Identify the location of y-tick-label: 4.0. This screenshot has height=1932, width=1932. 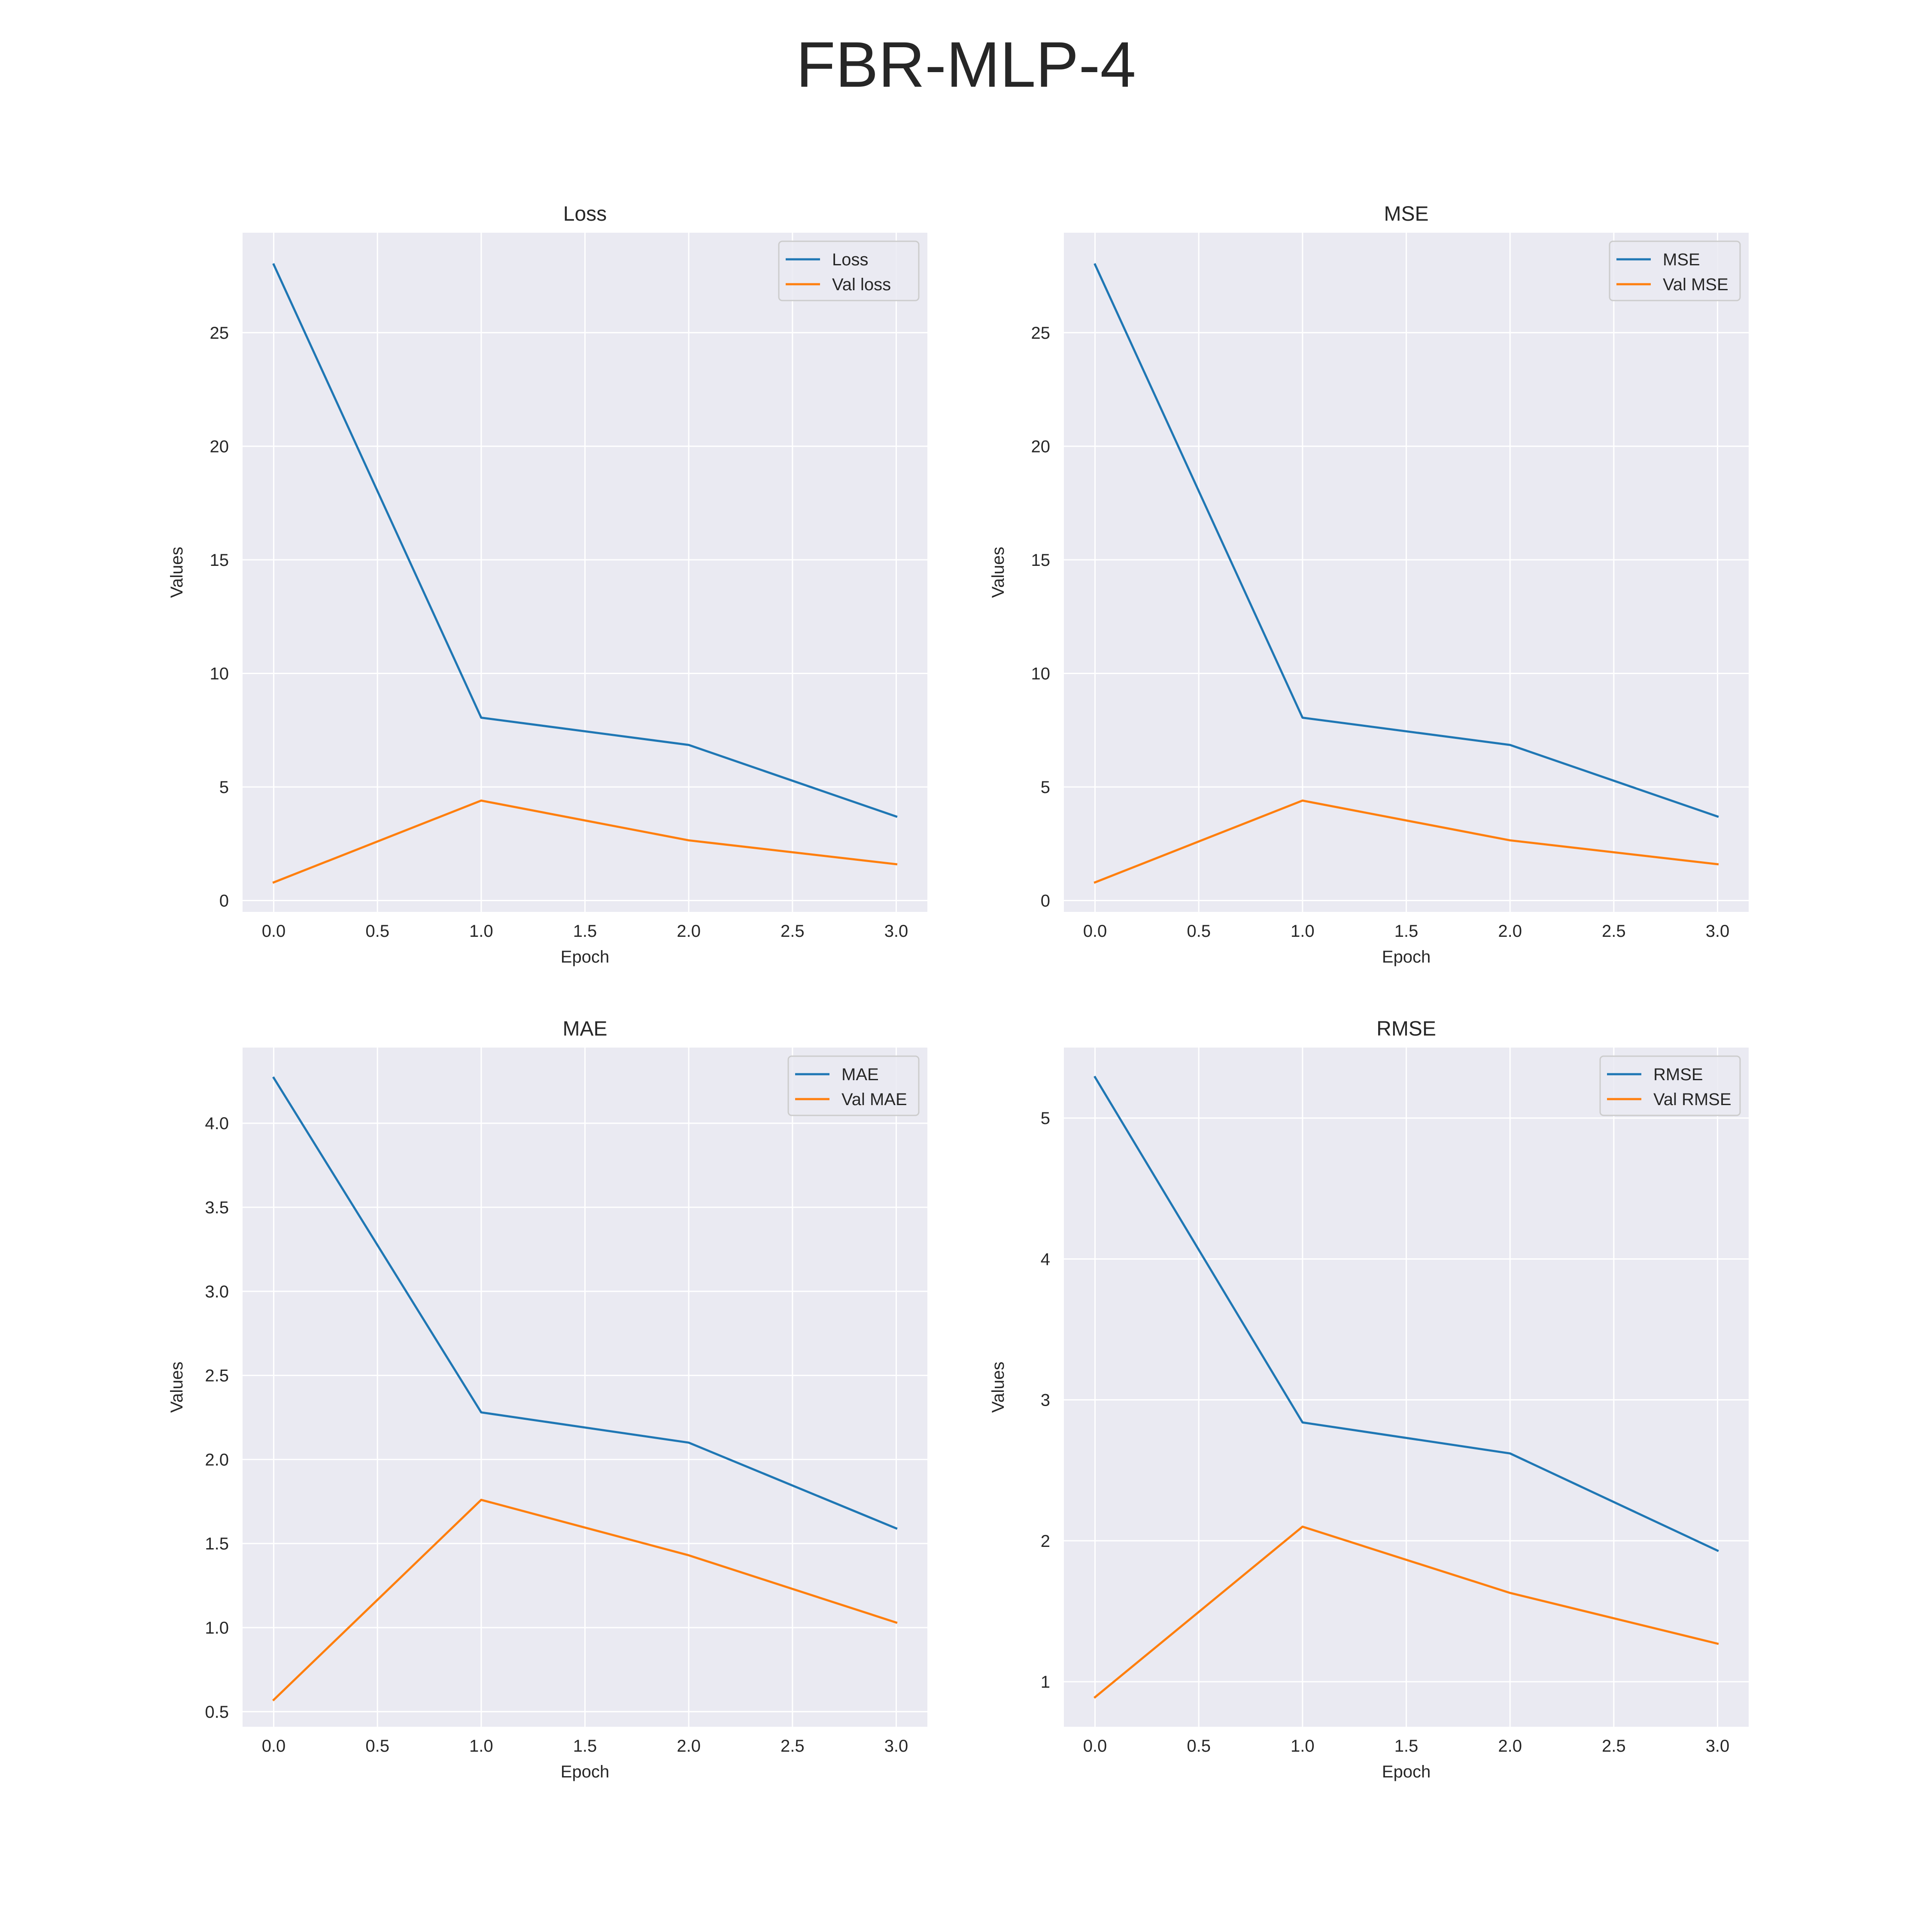
(217, 1123).